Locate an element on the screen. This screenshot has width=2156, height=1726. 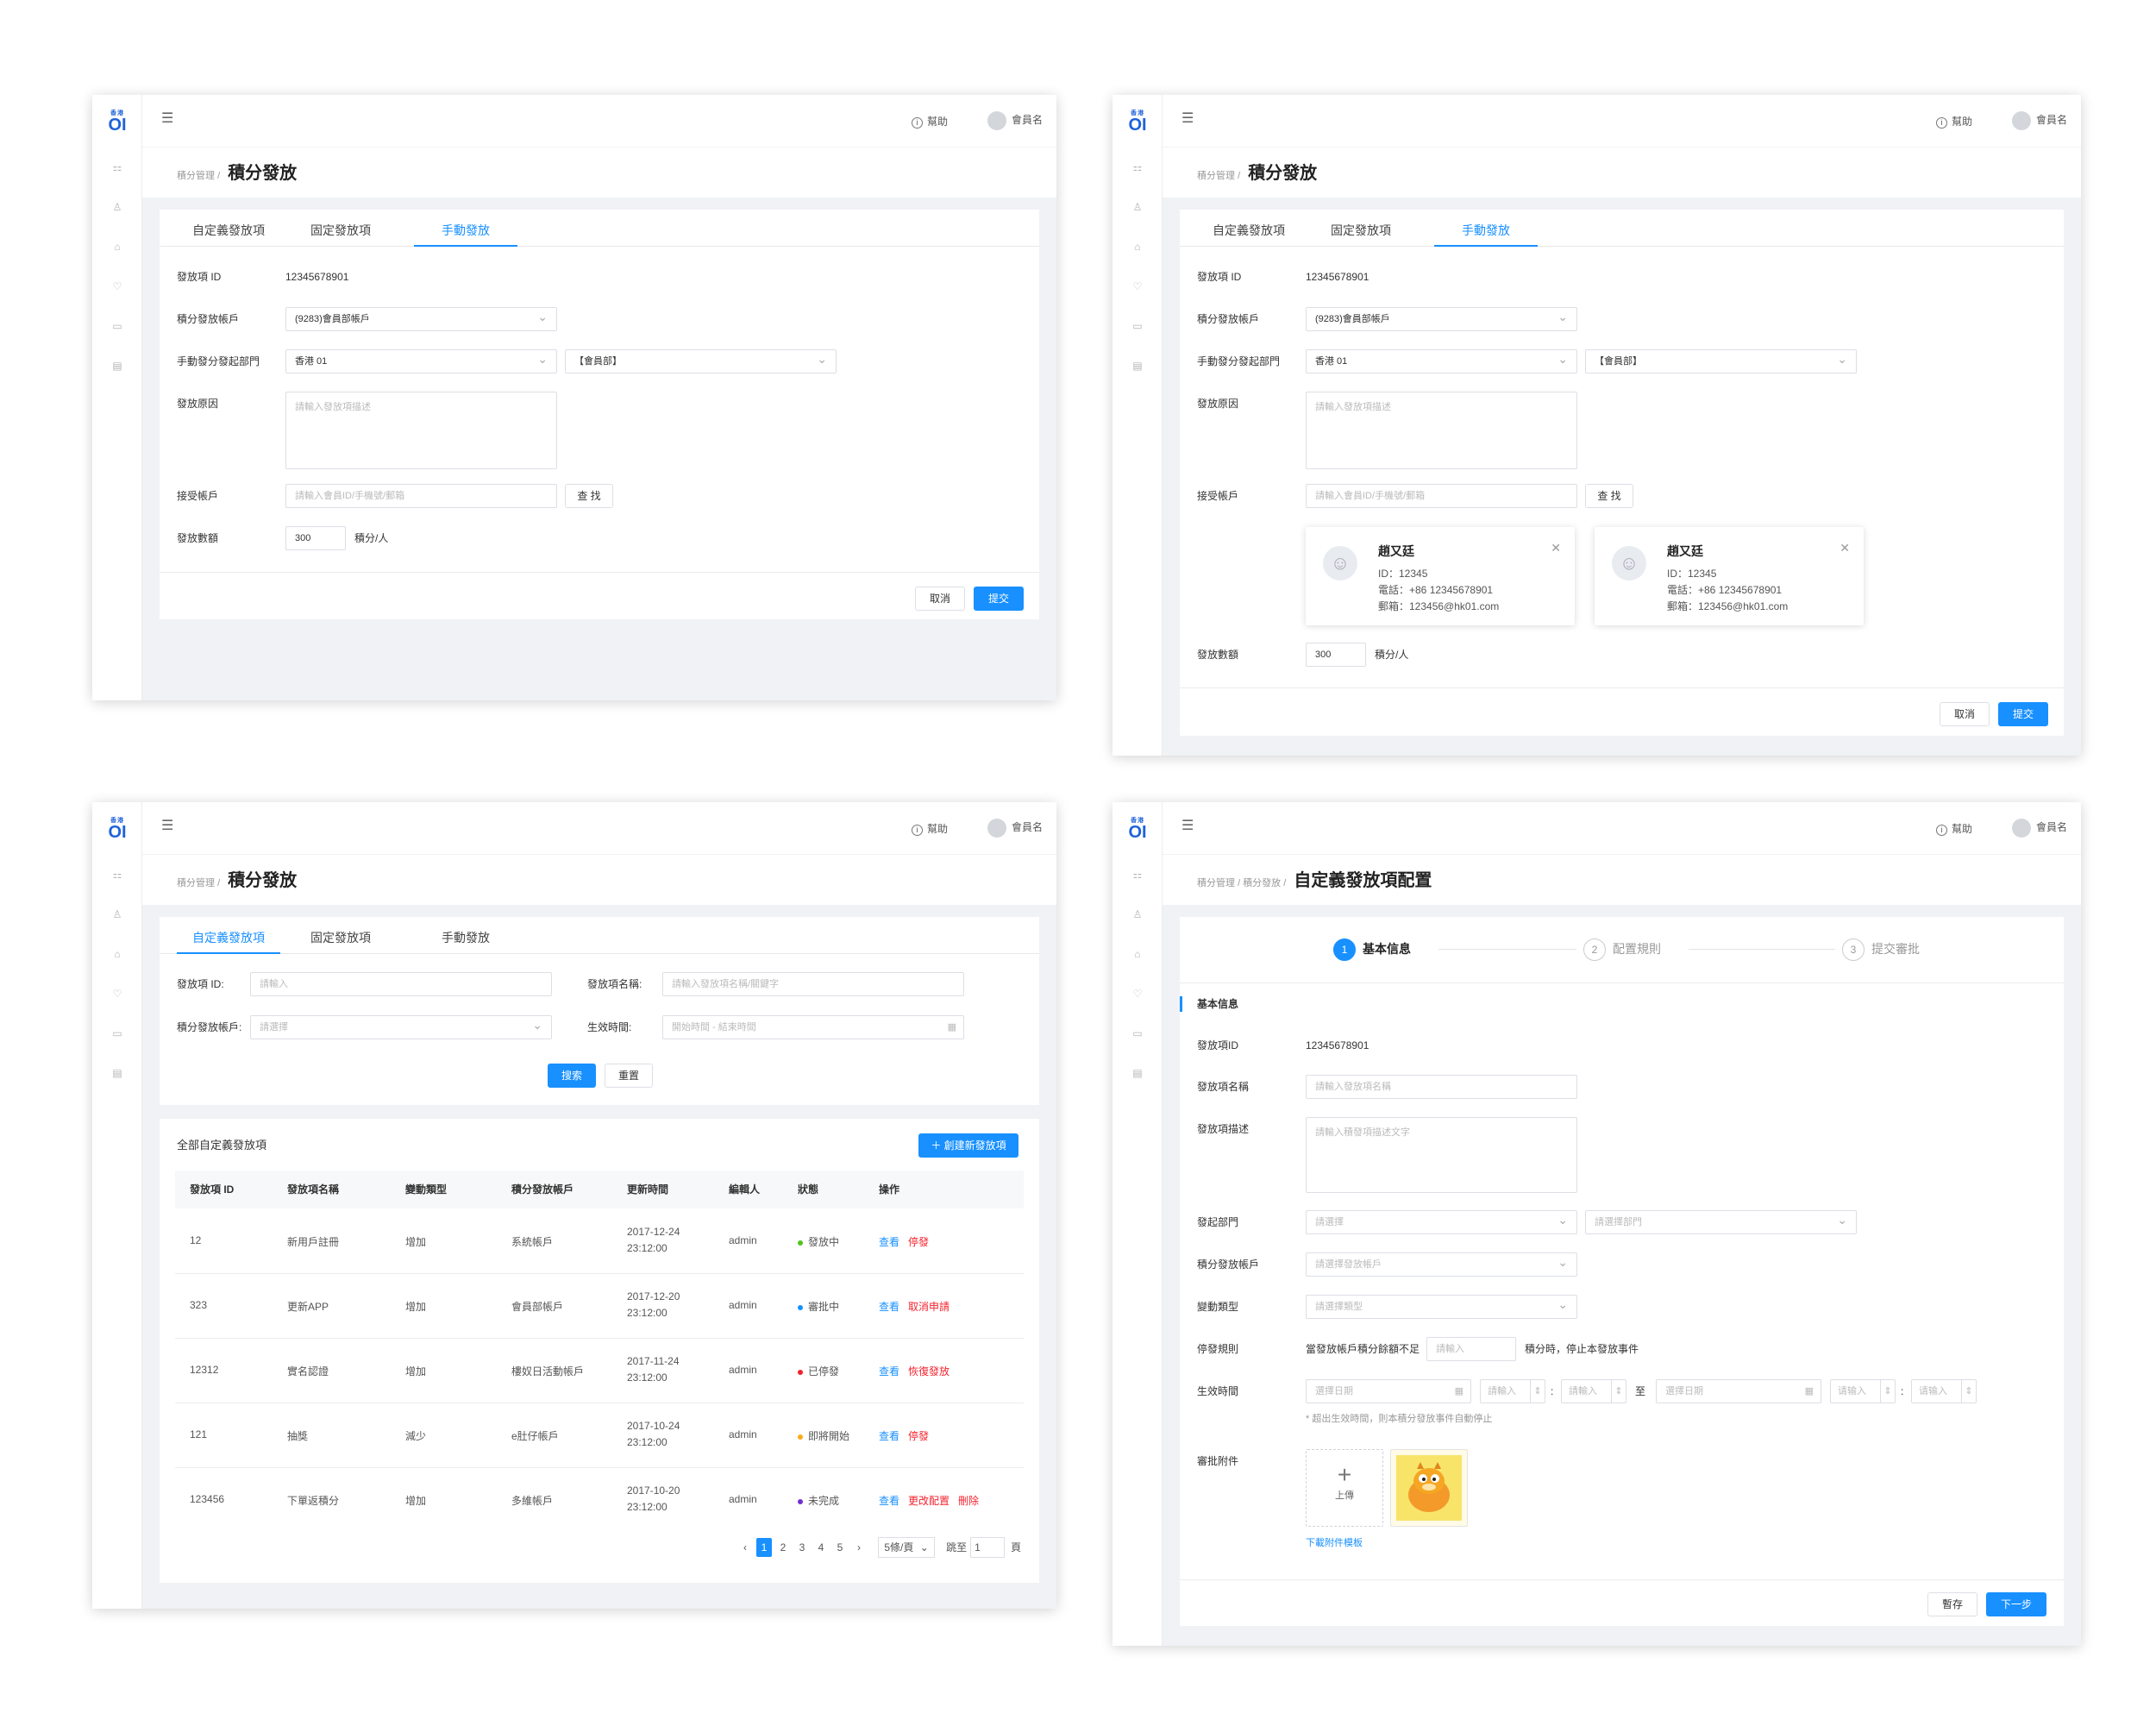
filter-account-select: 請選擇 is located at coordinates (401, 1027).